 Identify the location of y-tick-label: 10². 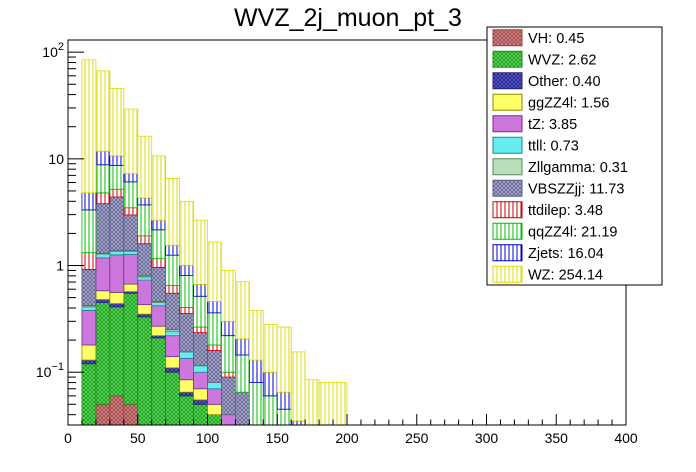
(53, 50).